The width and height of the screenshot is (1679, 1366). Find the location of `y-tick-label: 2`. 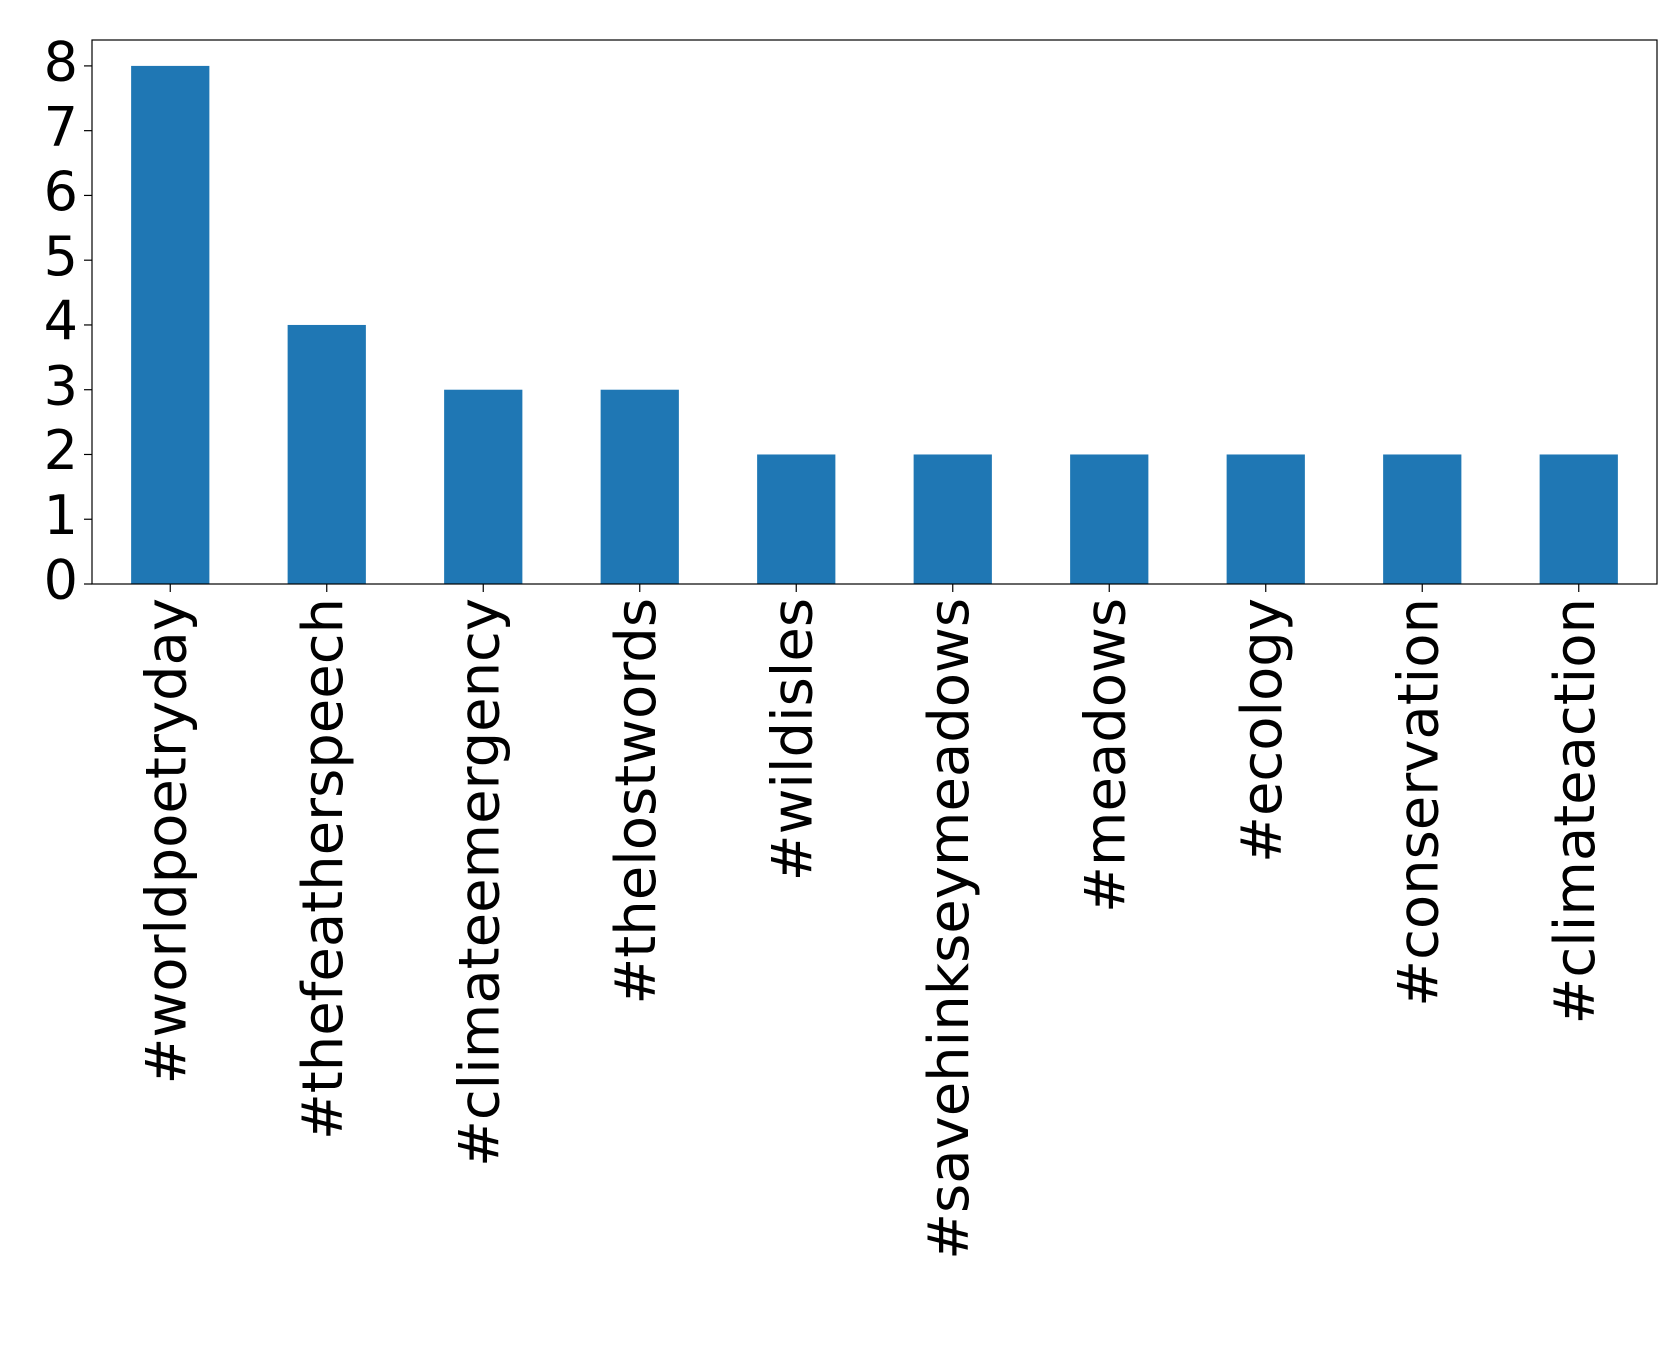

y-tick-label: 2 is located at coordinates (61, 450).